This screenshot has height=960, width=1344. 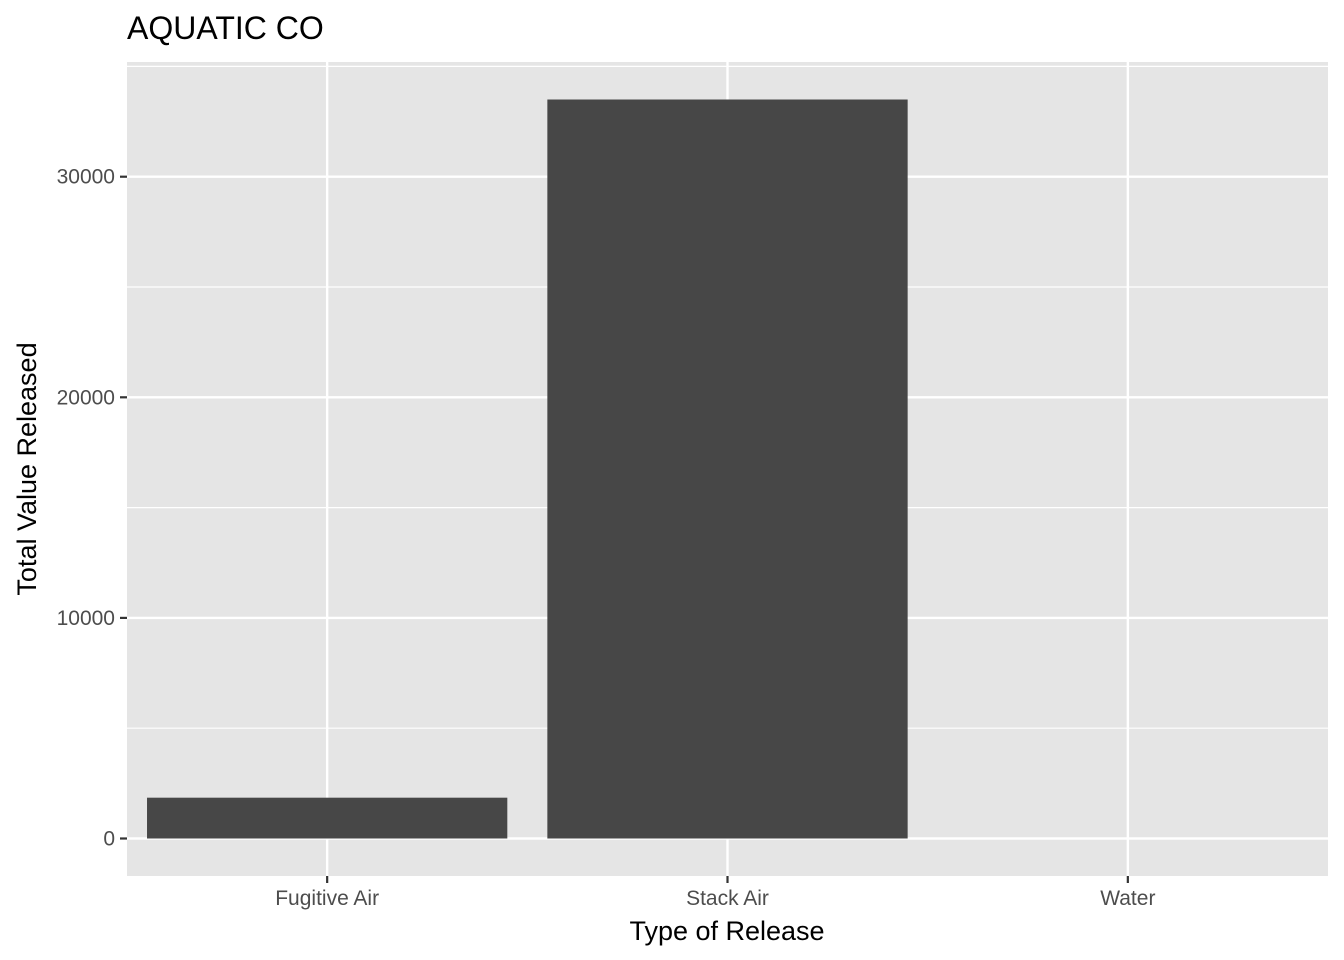 What do you see at coordinates (27, 468) in the screenshot?
I see `y-axis-title: Total Value Released` at bounding box center [27, 468].